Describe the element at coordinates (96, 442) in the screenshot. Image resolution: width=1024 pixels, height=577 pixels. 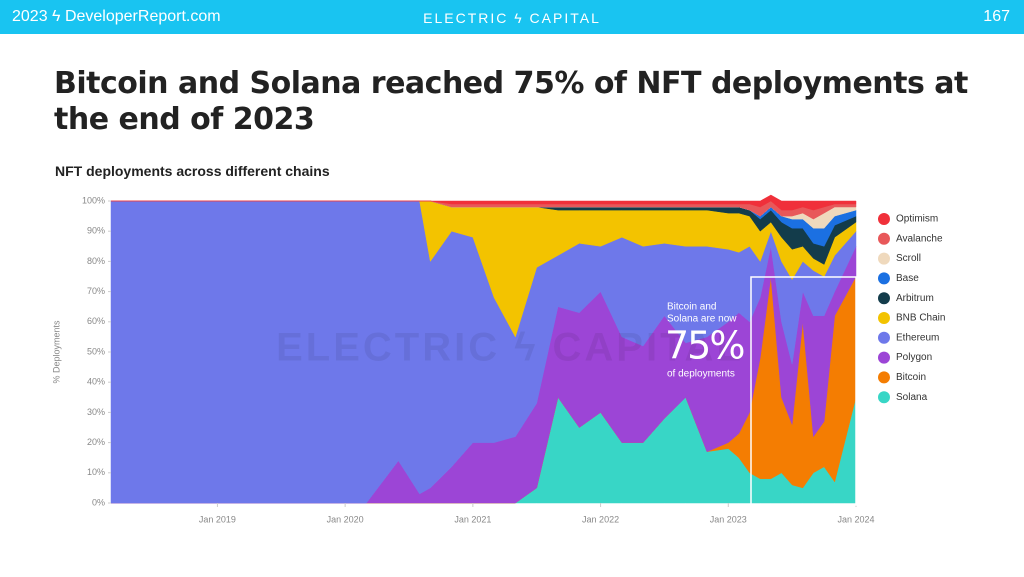
I see `y-tick-label: 20%` at that location.